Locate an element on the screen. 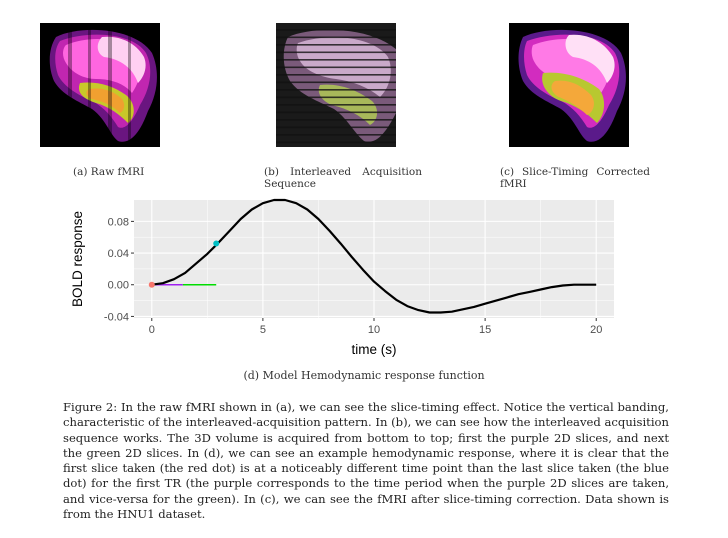 This screenshot has height=538, width=728. y-tick-label: -0.04 is located at coordinates (116, 317).